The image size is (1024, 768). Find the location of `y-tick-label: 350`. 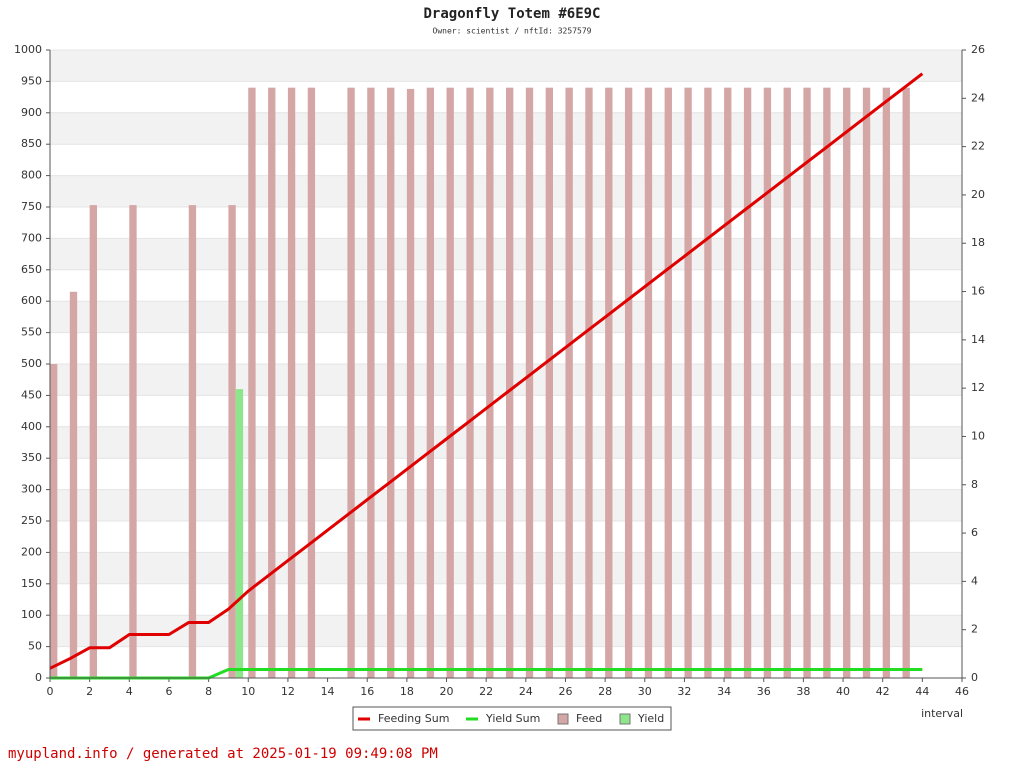

y-tick-label: 350 is located at coordinates (31, 457).